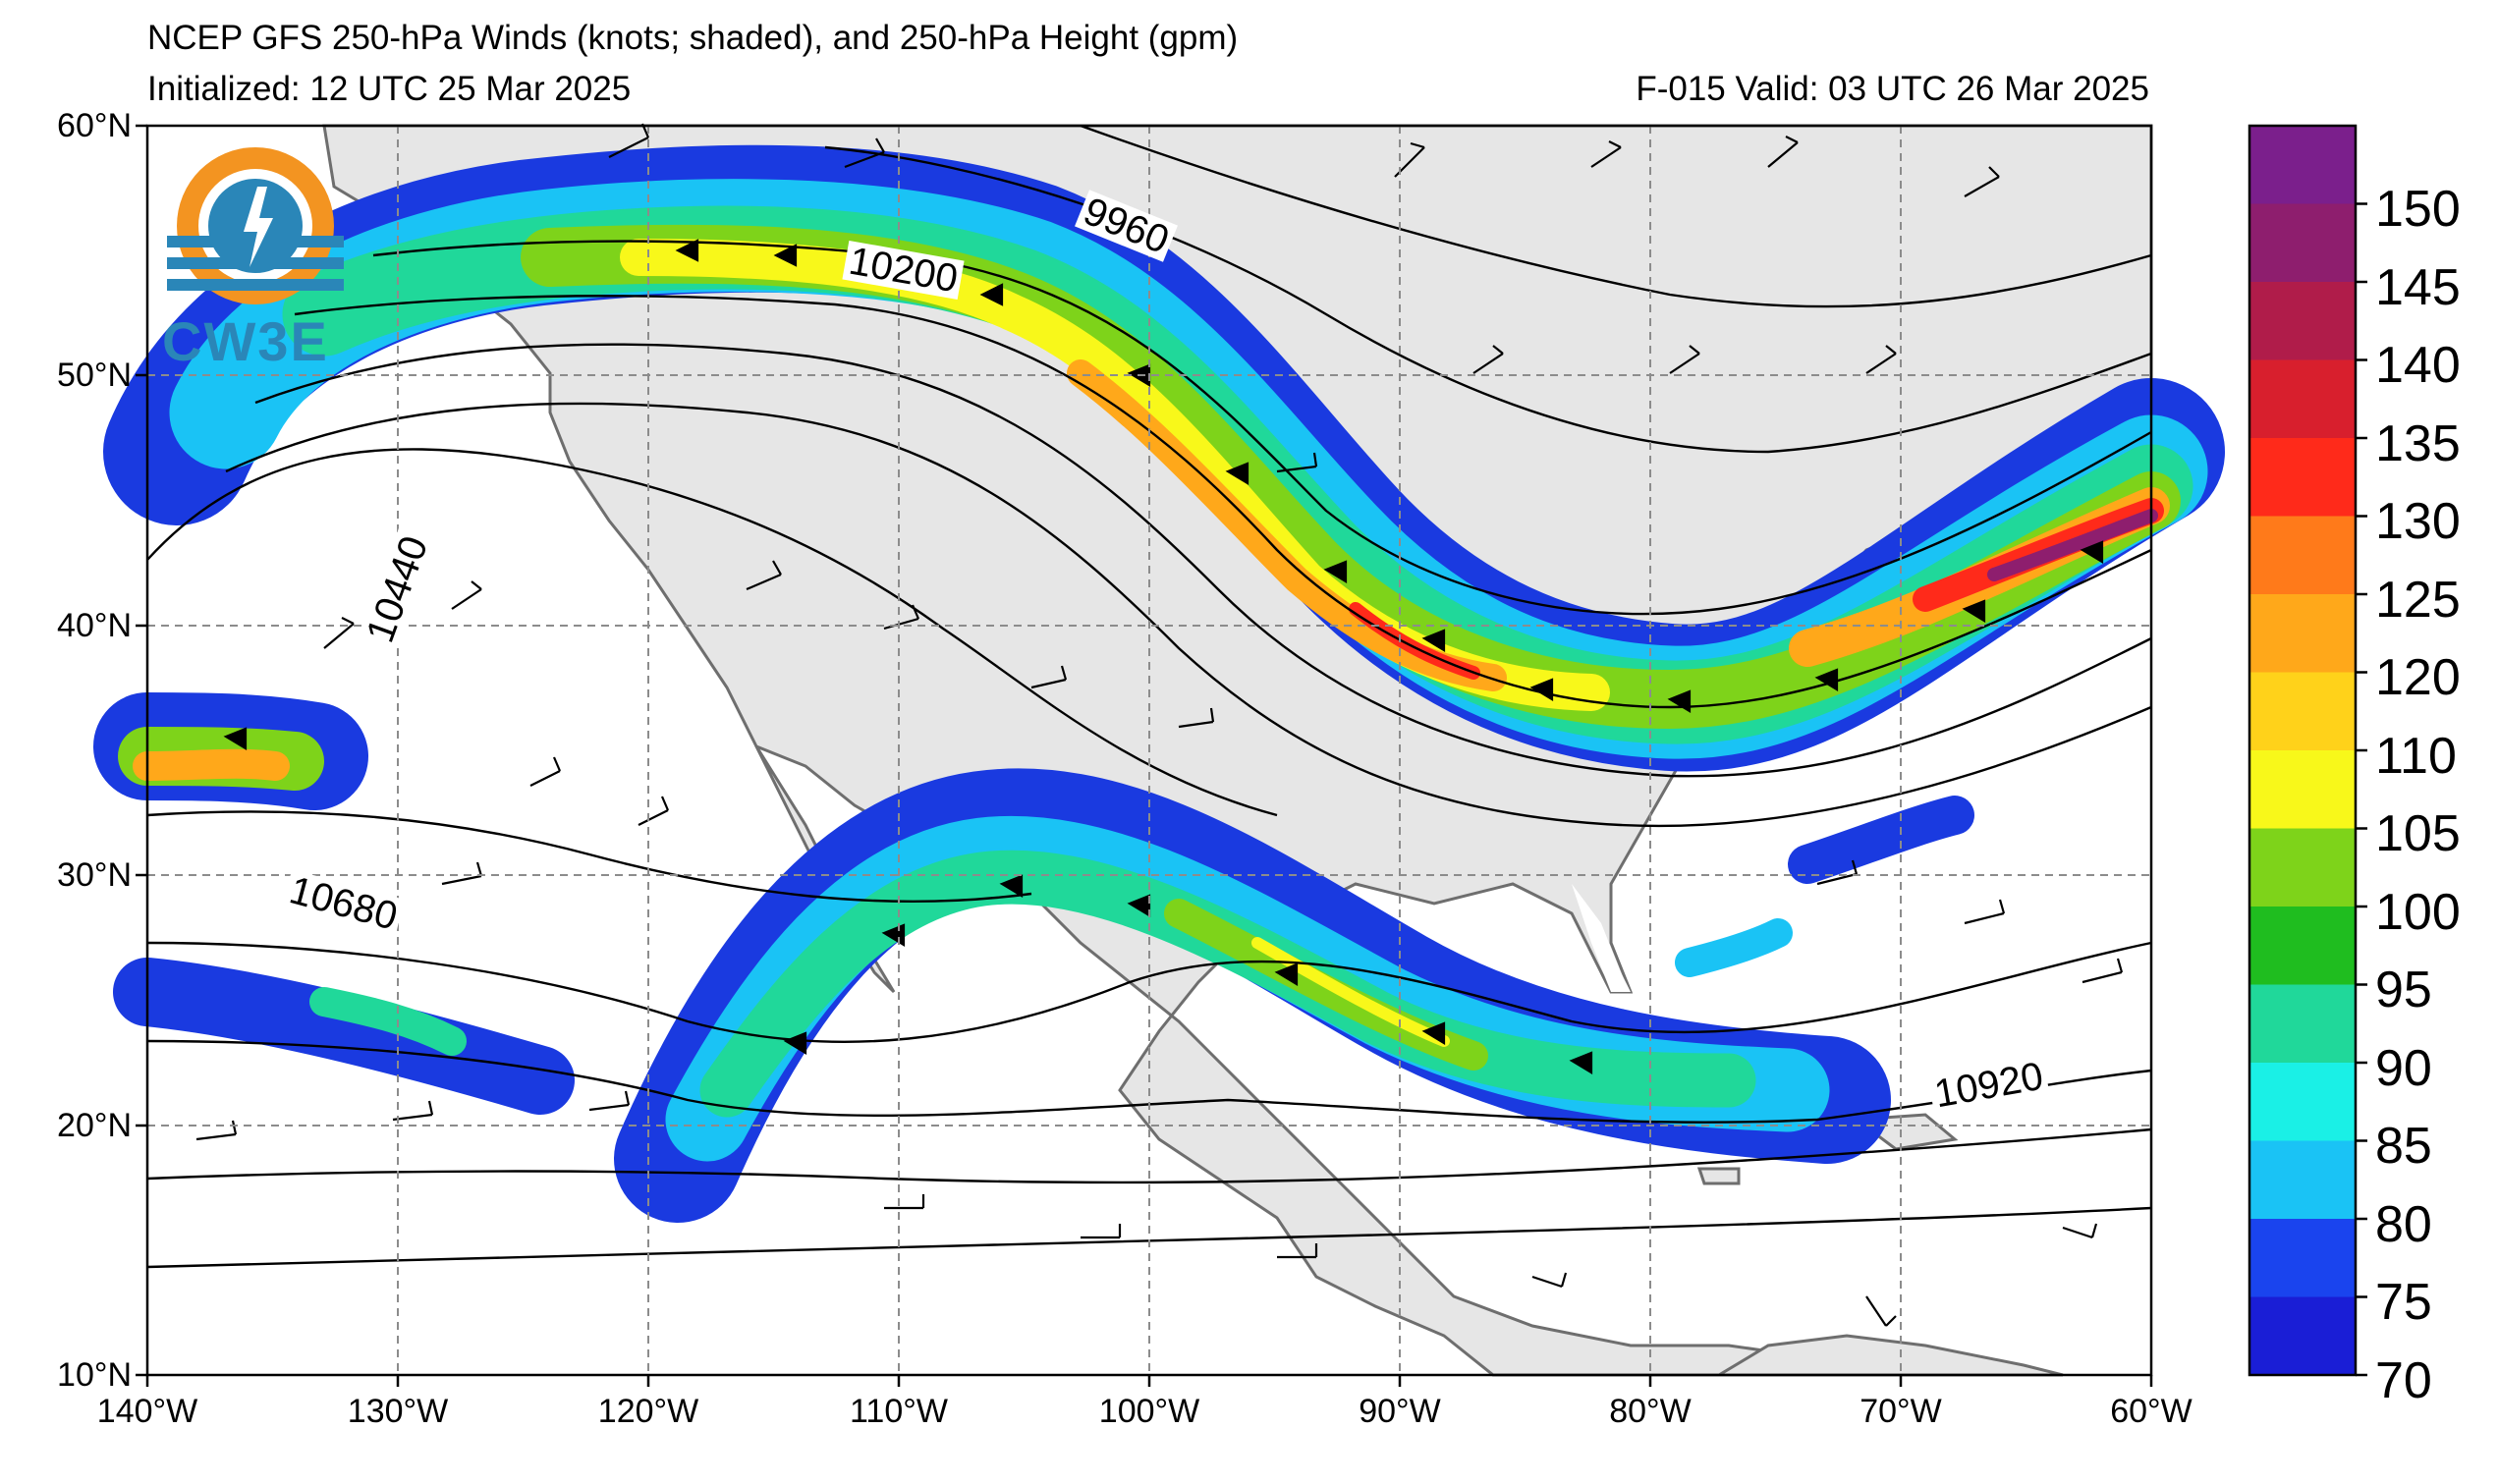 The height and width of the screenshot is (1484, 2498). What do you see at coordinates (1601, 938) in the screenshot?
I see `florida-land` at bounding box center [1601, 938].